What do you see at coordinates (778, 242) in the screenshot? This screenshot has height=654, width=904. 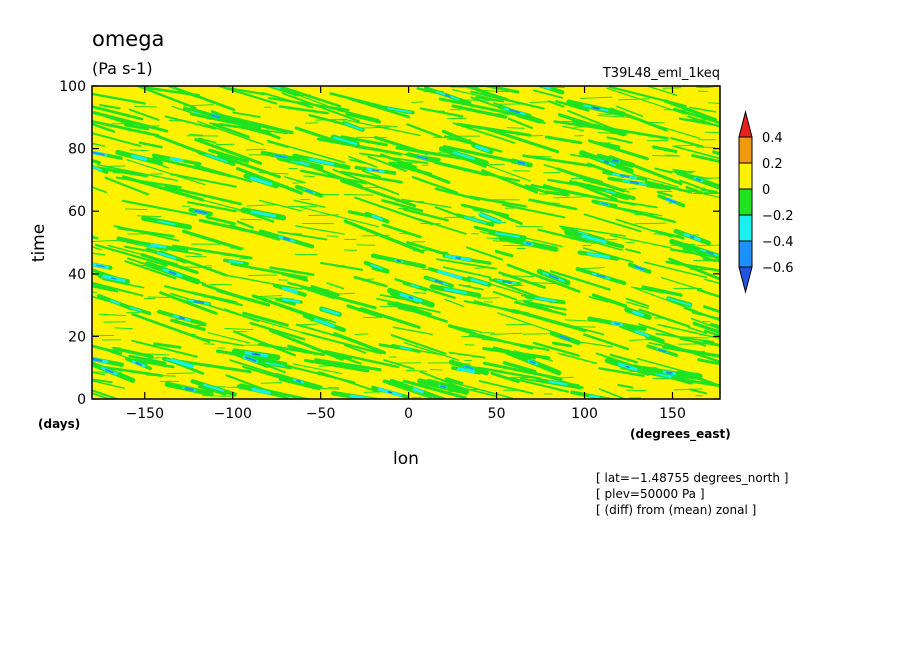 I see `colorbar-label: −0.4` at bounding box center [778, 242].